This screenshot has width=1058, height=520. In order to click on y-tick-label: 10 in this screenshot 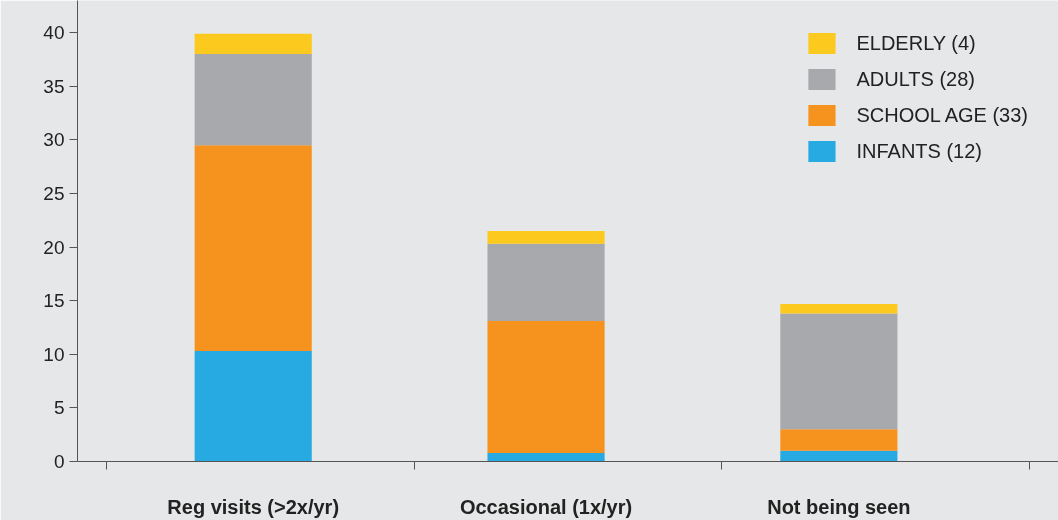, I will do `click(54, 354)`.